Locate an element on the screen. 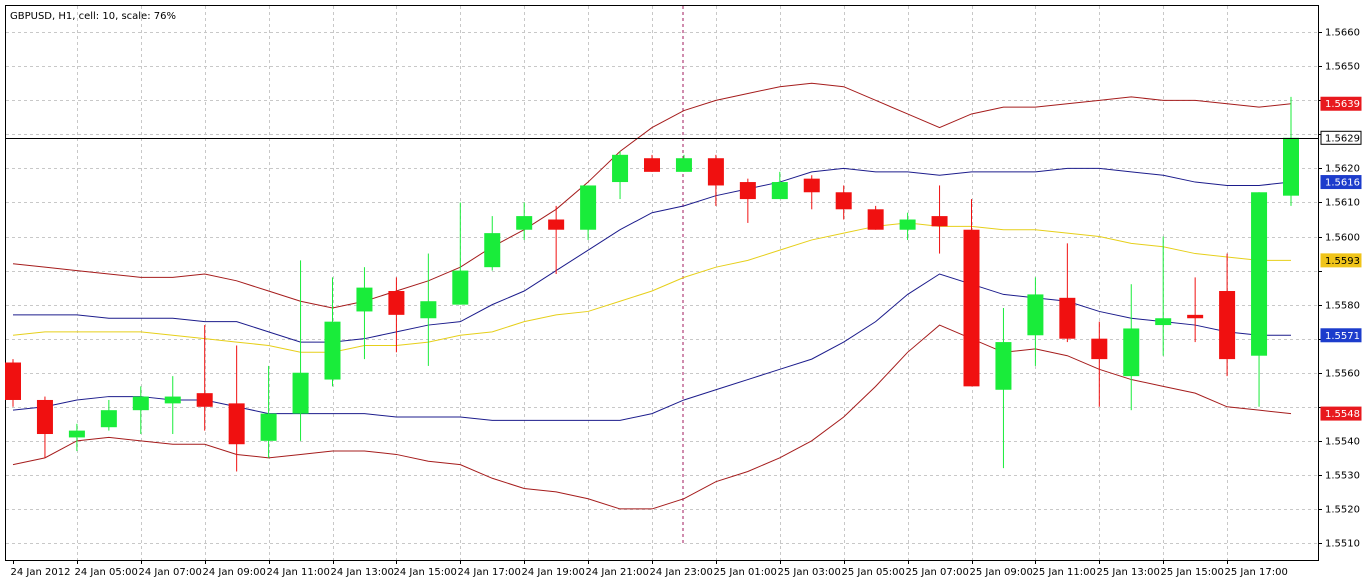 This screenshot has height=582, width=1366. price-marker-label: 1.5548 is located at coordinates (1342, 414).